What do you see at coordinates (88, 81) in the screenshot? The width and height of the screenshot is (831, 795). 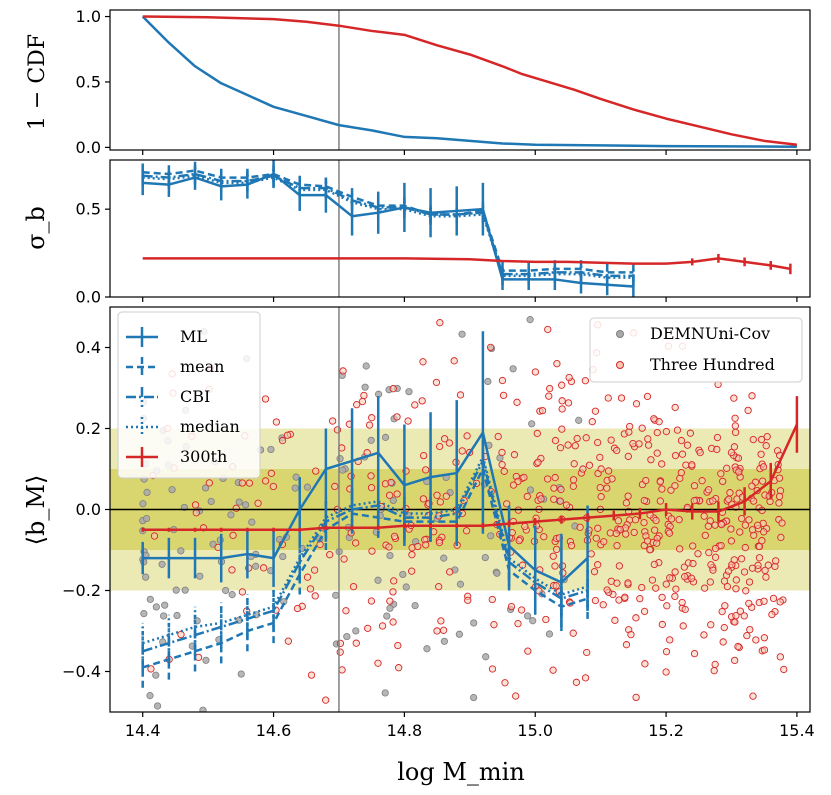 I see `ytick-label: 0.5` at bounding box center [88, 81].